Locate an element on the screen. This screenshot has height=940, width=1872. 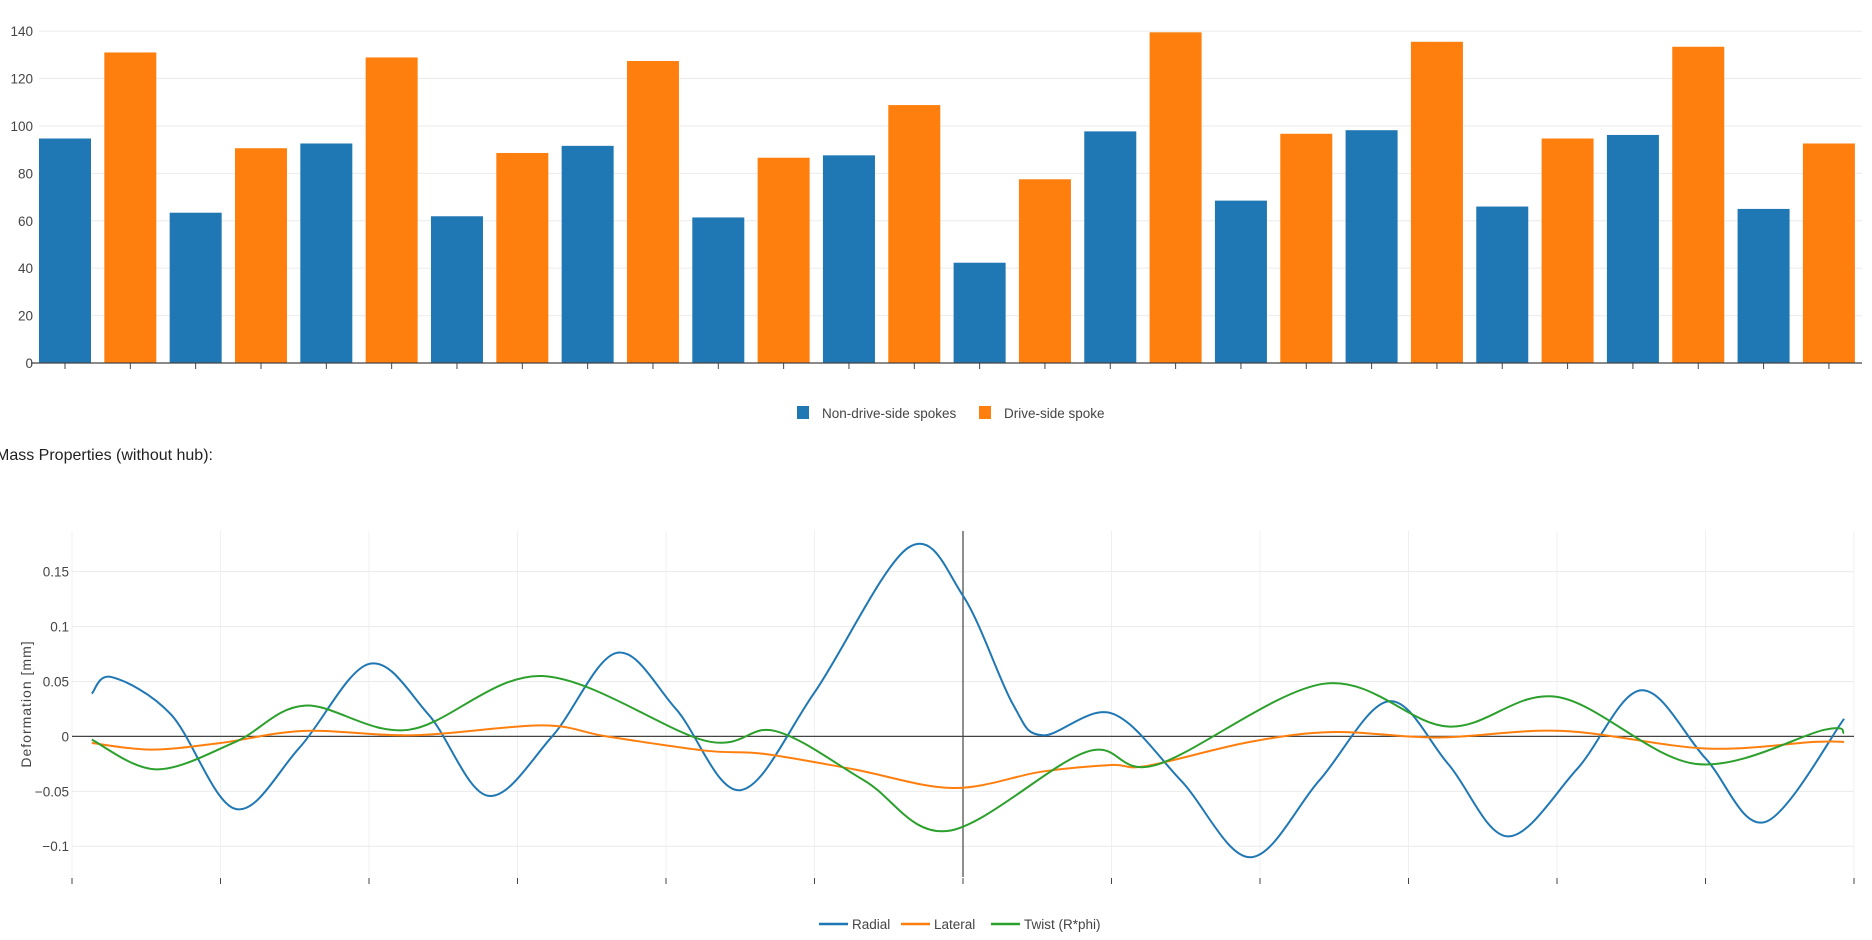
y-tick-label: 0.05 is located at coordinates (56, 681).